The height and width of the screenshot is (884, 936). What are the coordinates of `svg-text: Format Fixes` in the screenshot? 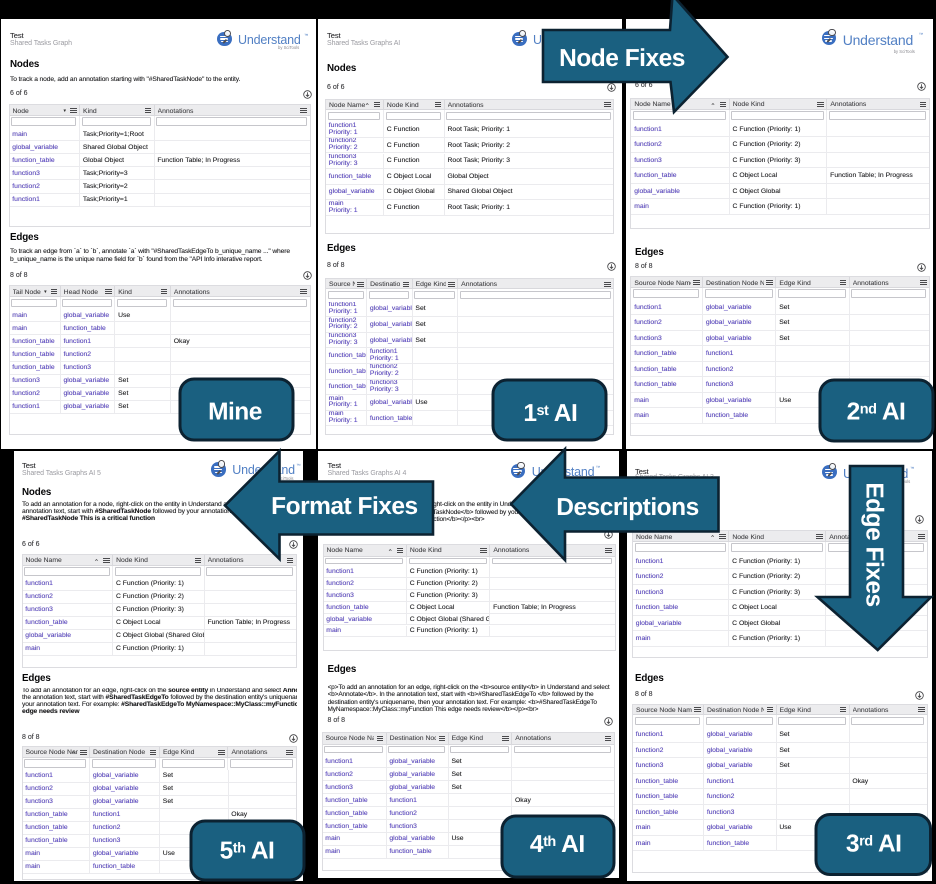 It's located at (344, 506).